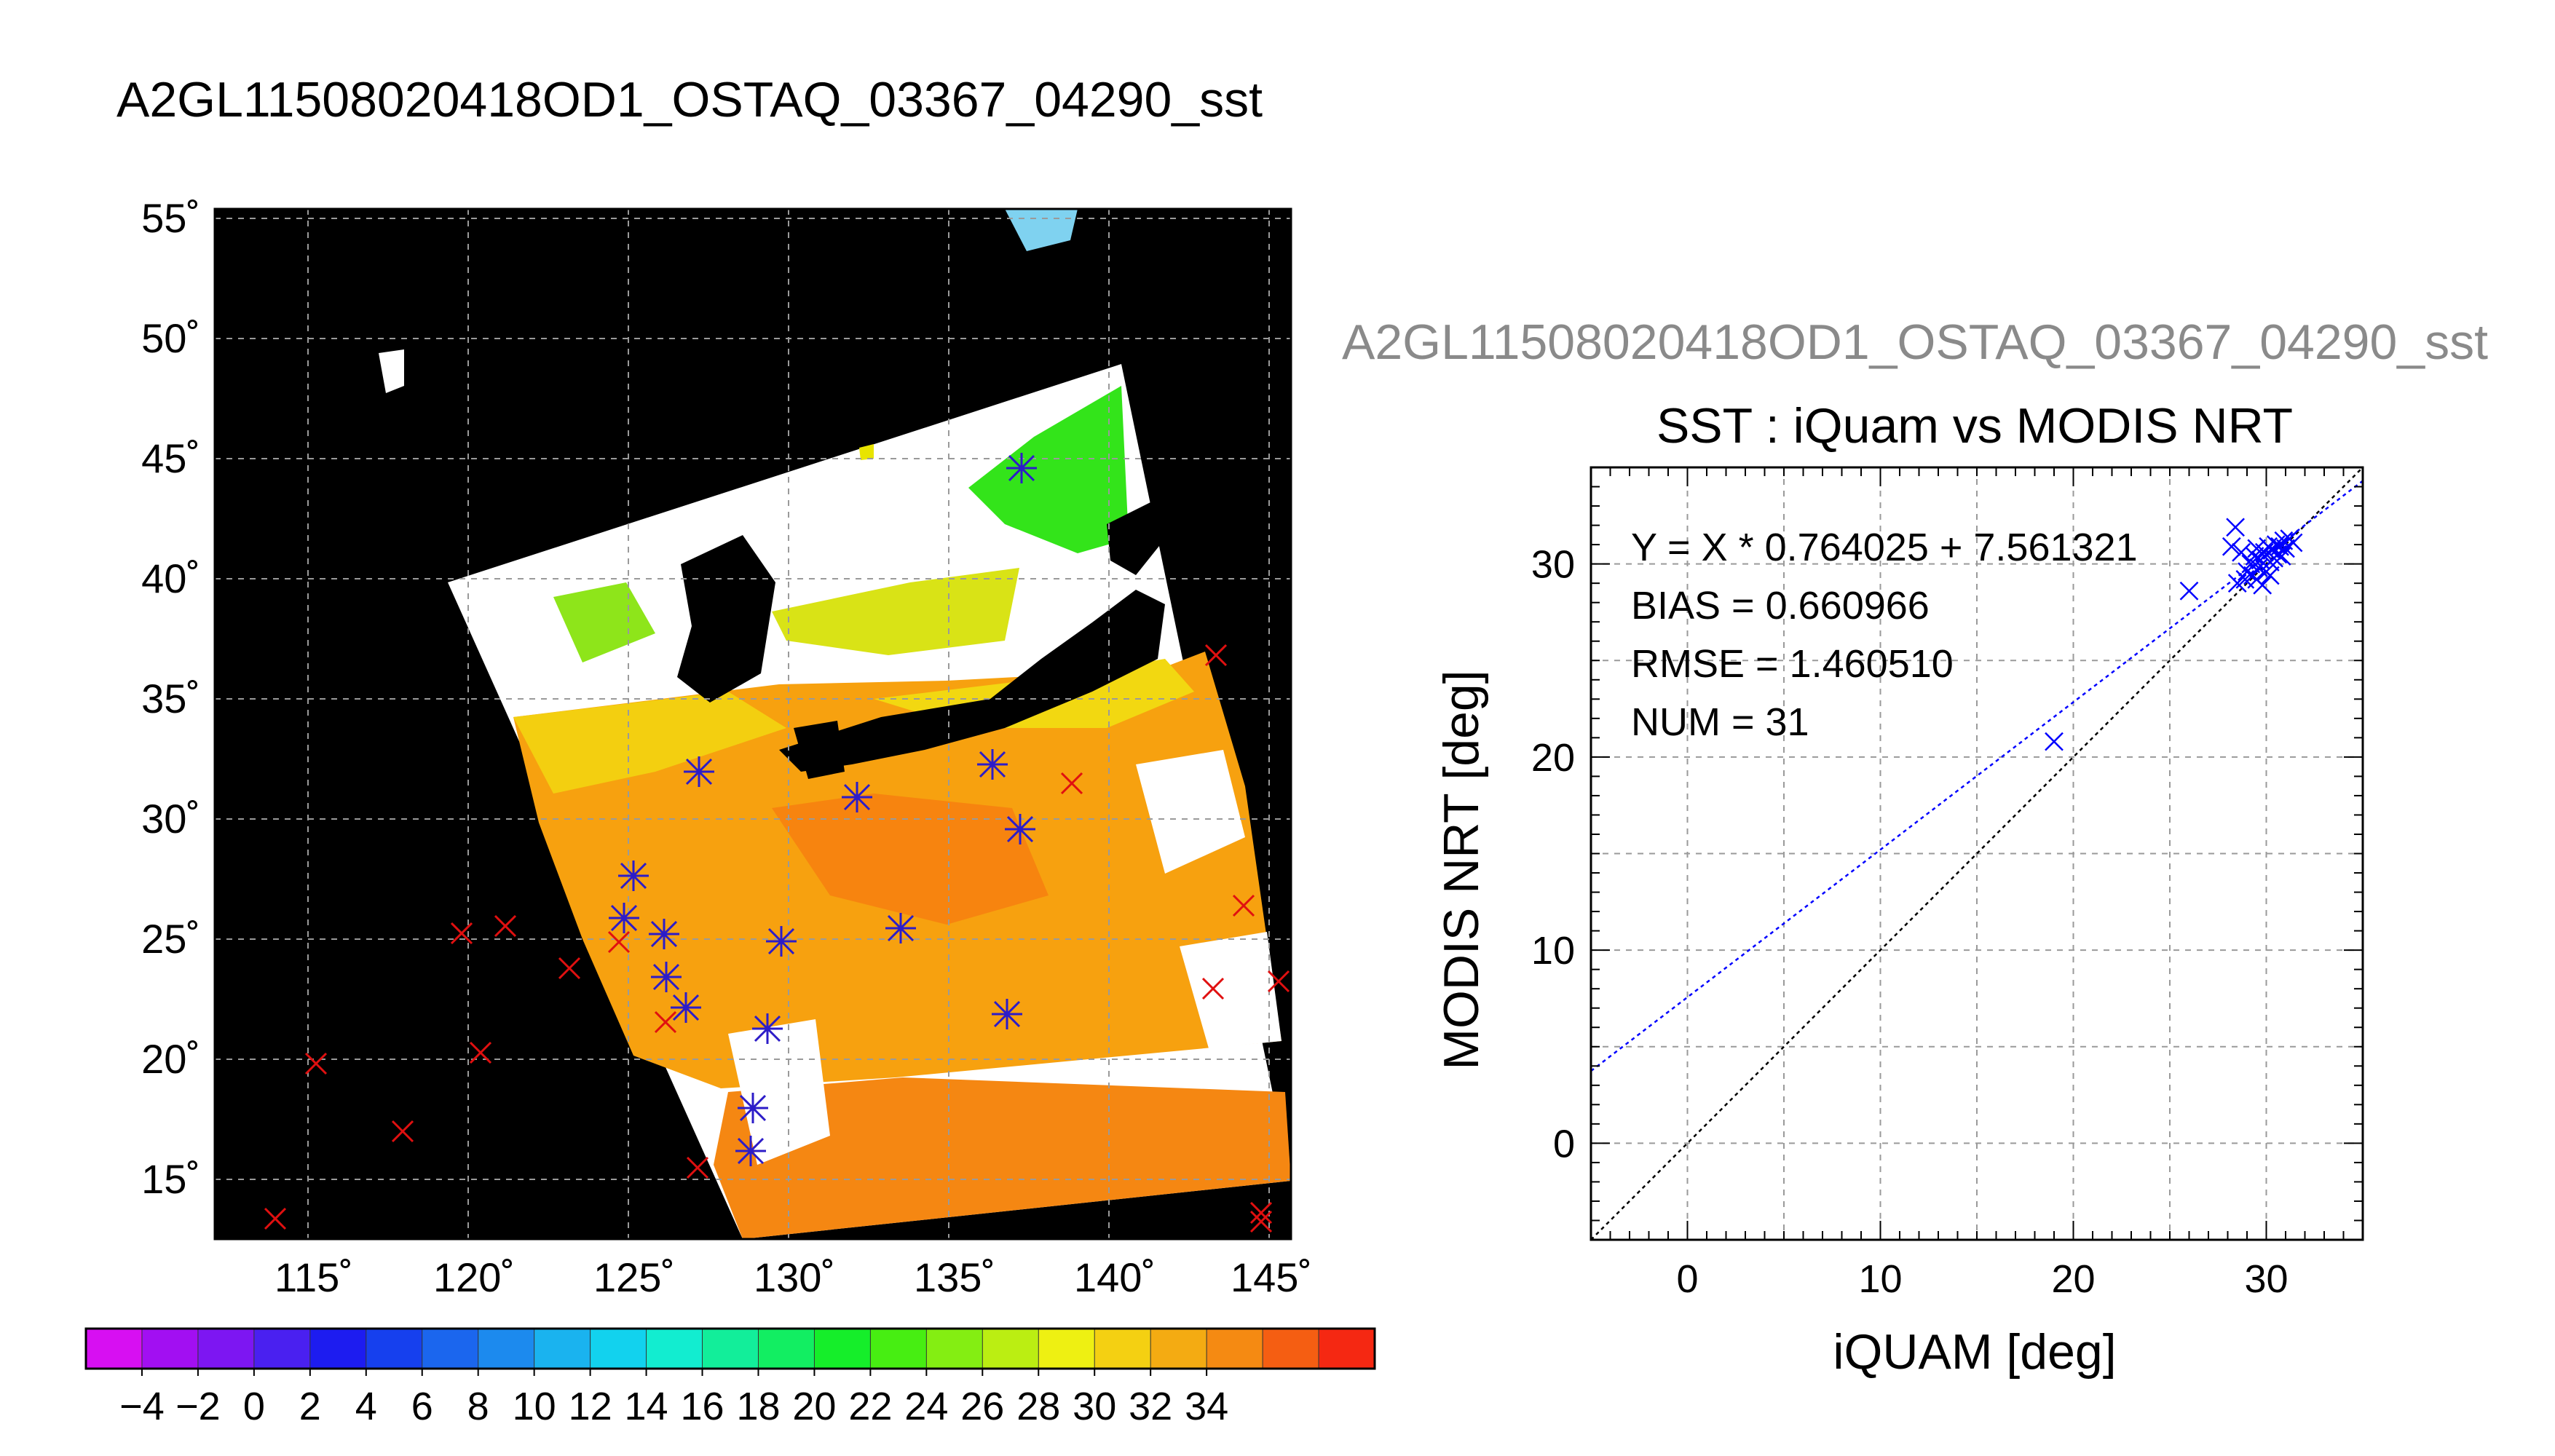 This screenshot has height=1456, width=2555. What do you see at coordinates (972, 681) in the screenshot?
I see `land-japan` at bounding box center [972, 681].